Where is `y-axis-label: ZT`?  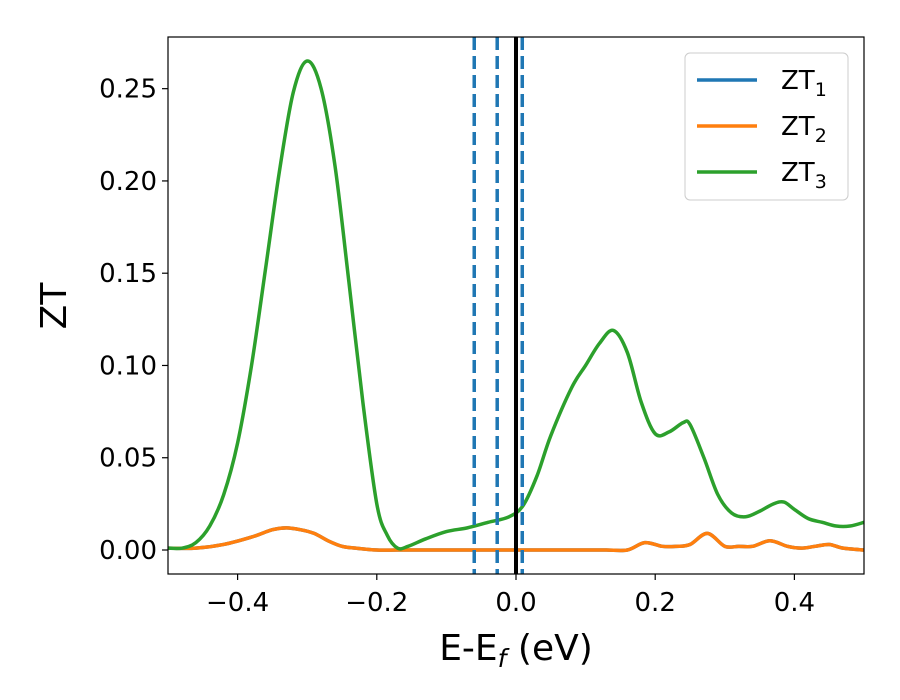 y-axis-label: ZT is located at coordinates (54, 306).